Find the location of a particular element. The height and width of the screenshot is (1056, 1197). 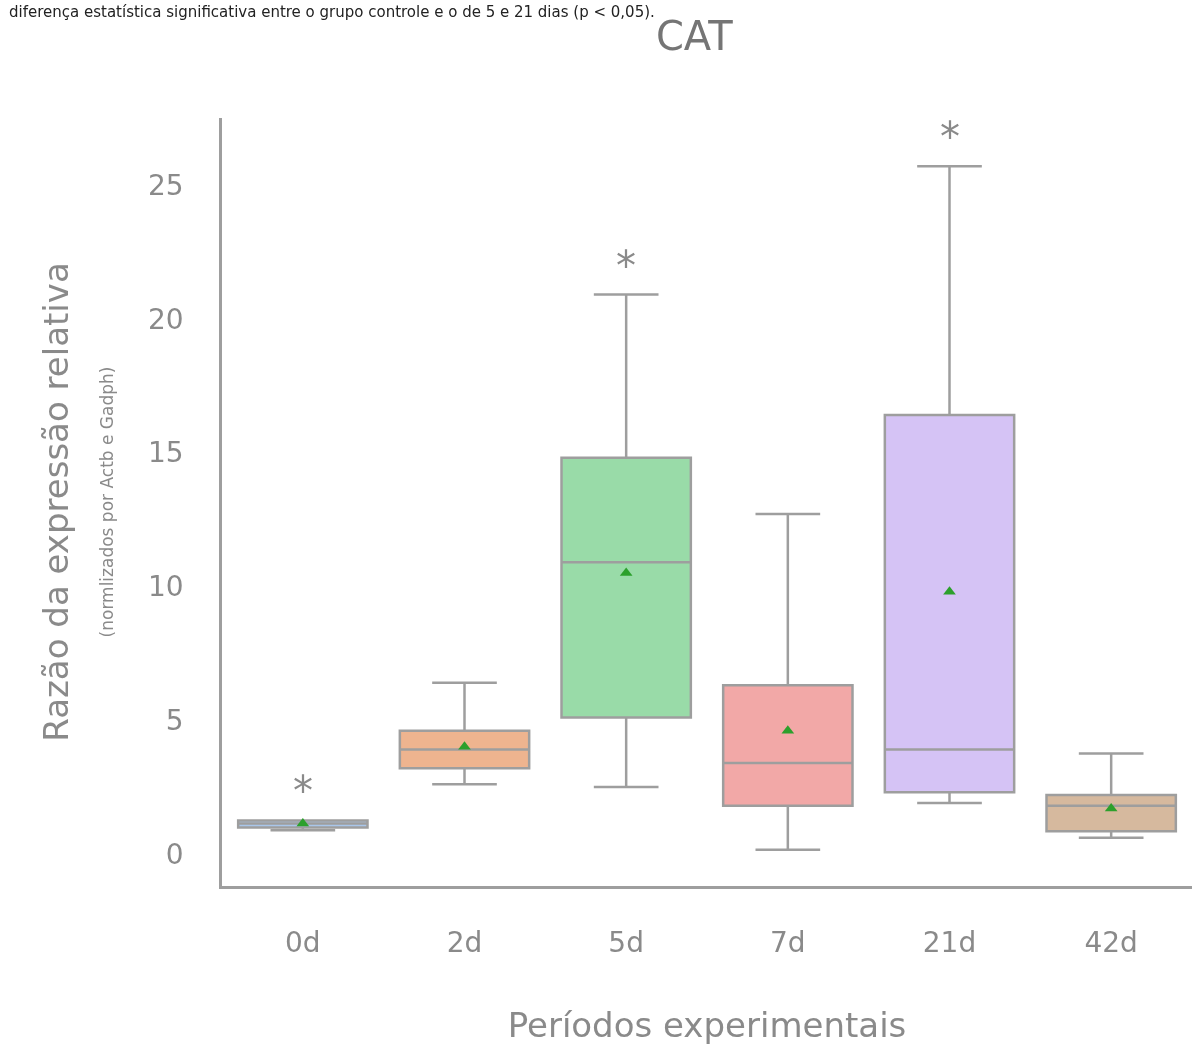

y-tick-label: 20 is located at coordinates (166, 319).